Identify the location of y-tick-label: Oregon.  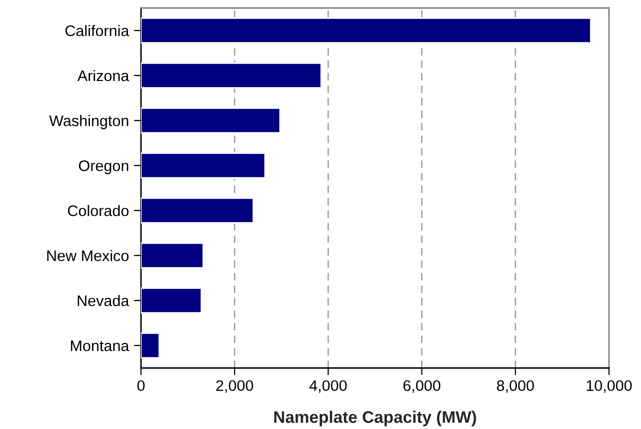
(103, 167).